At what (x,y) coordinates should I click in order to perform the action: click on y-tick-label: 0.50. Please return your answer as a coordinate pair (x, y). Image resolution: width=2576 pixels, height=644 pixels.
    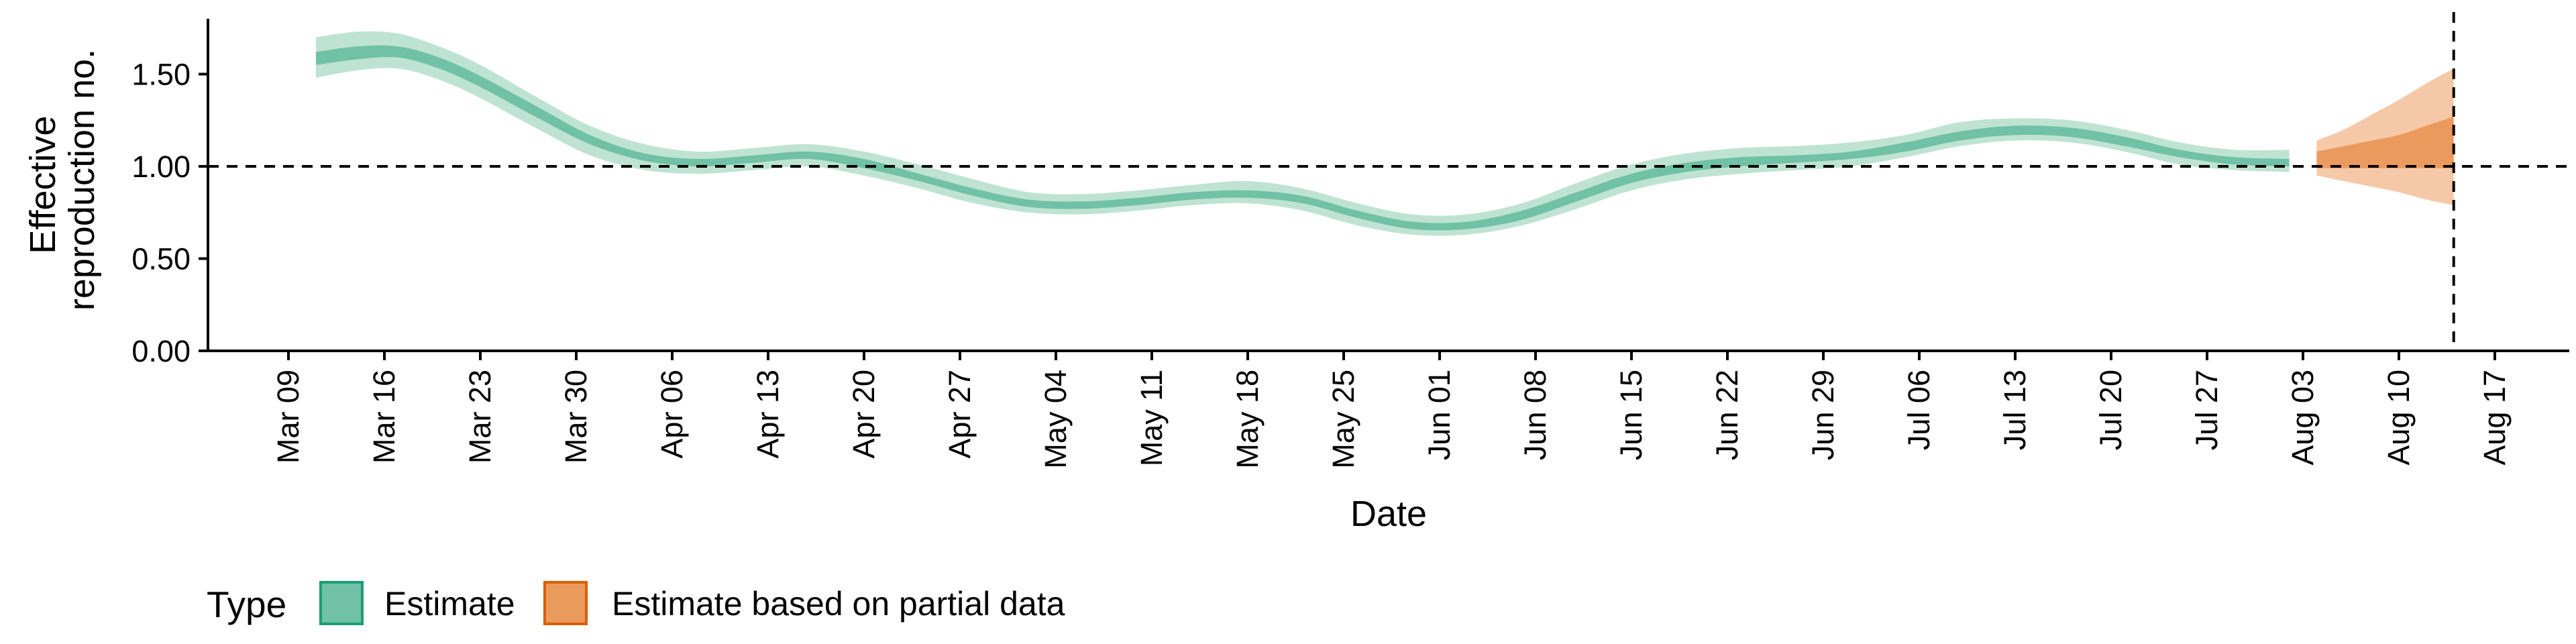
    Looking at the image, I should click on (161, 259).